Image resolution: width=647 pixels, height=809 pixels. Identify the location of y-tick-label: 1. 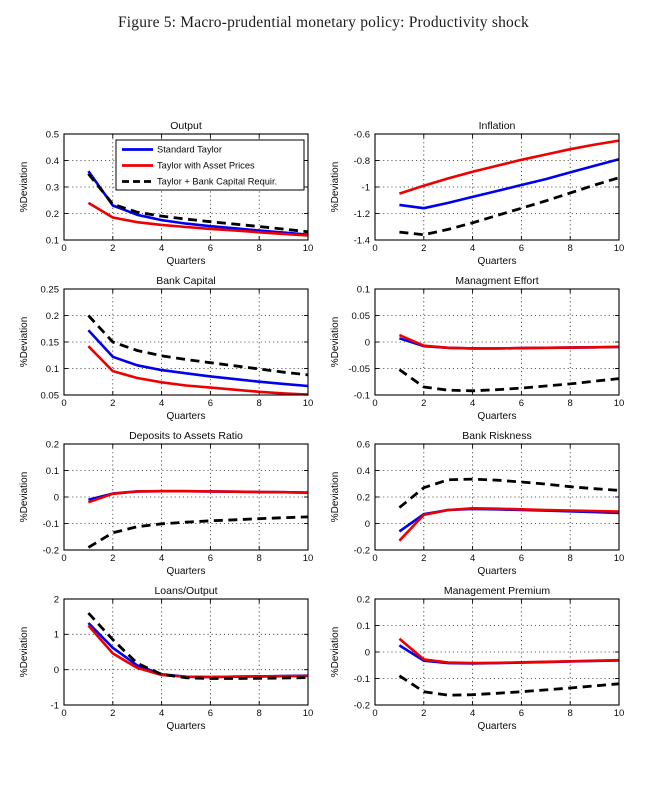
(56, 635).